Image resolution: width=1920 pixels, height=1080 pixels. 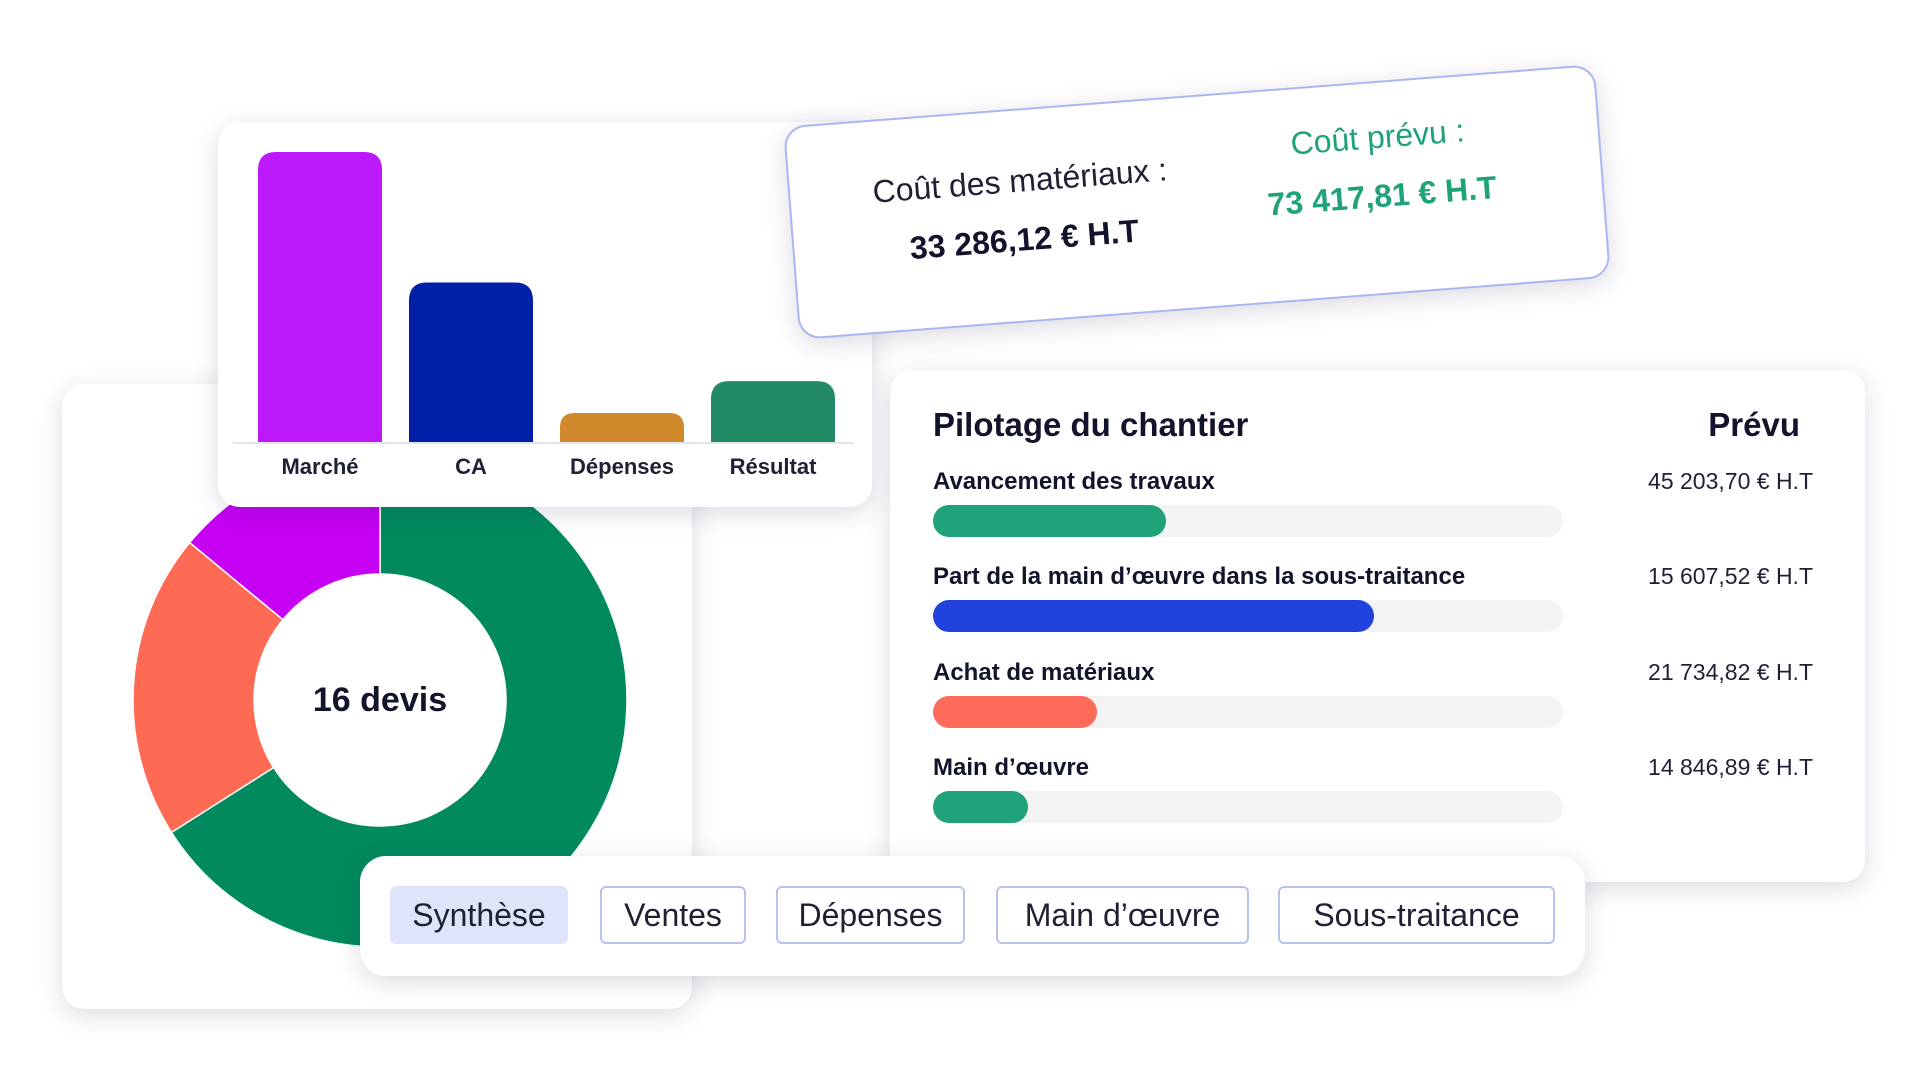 I want to click on task-name: Achat de matériaux, so click(x=1044, y=672).